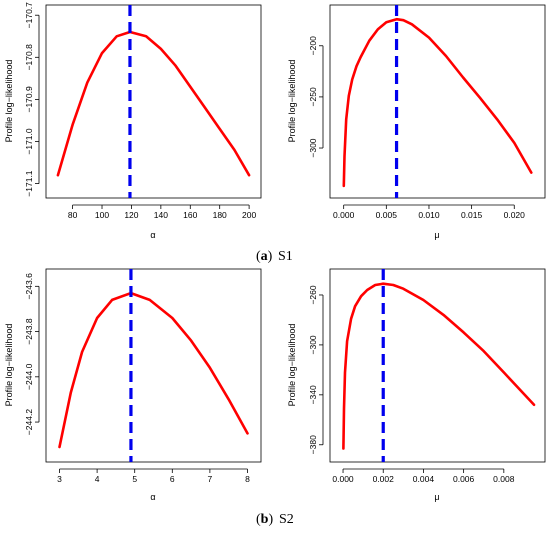 This screenshot has width=550, height=533. Describe the element at coordinates (59, 479) in the screenshot. I see `x-tick-label: 3` at that location.